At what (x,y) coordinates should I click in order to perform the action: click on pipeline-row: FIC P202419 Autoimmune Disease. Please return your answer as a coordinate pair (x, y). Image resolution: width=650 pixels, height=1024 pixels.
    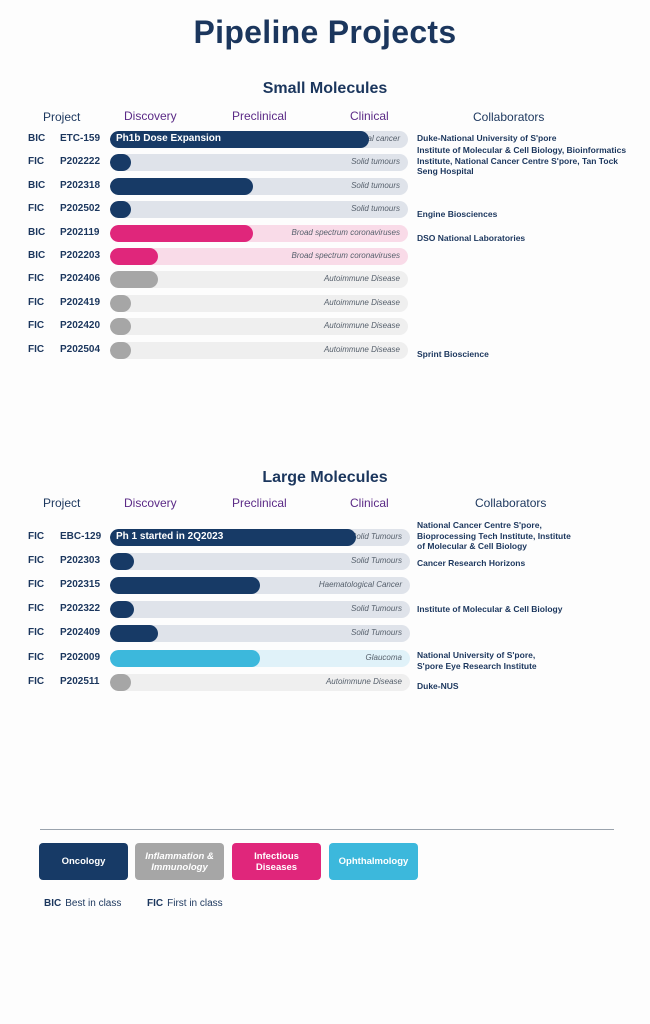
    Looking at the image, I should click on (325, 303).